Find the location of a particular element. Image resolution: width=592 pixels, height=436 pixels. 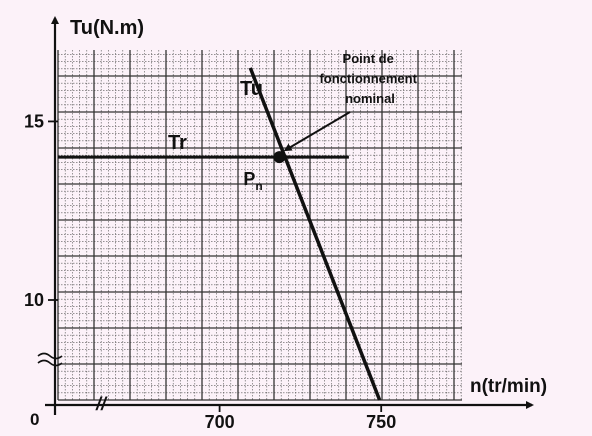

operating-point-label: Pn is located at coordinates (252, 181).